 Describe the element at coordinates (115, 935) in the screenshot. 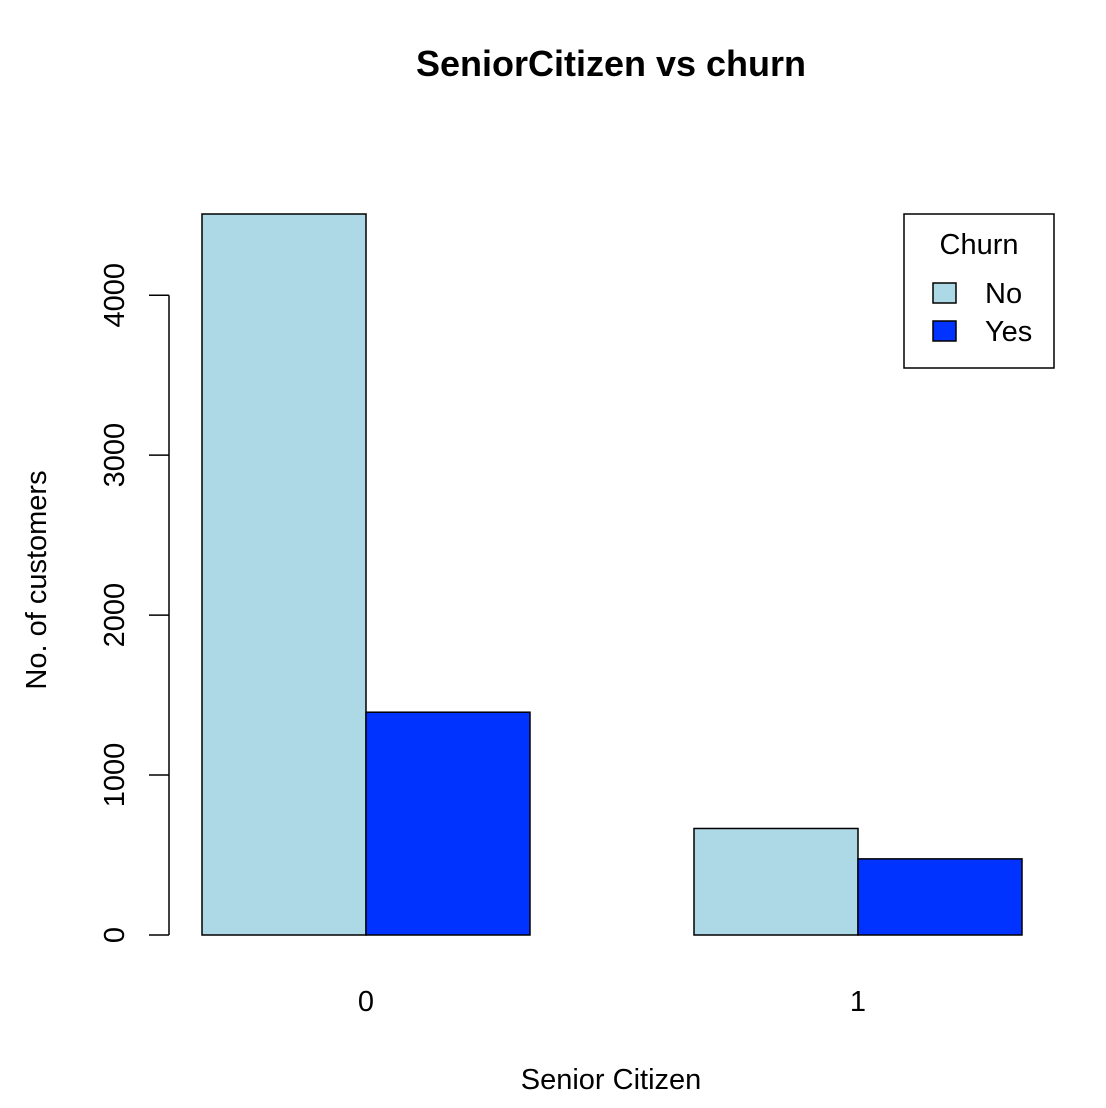

I see `y-tick-label: 0` at that location.